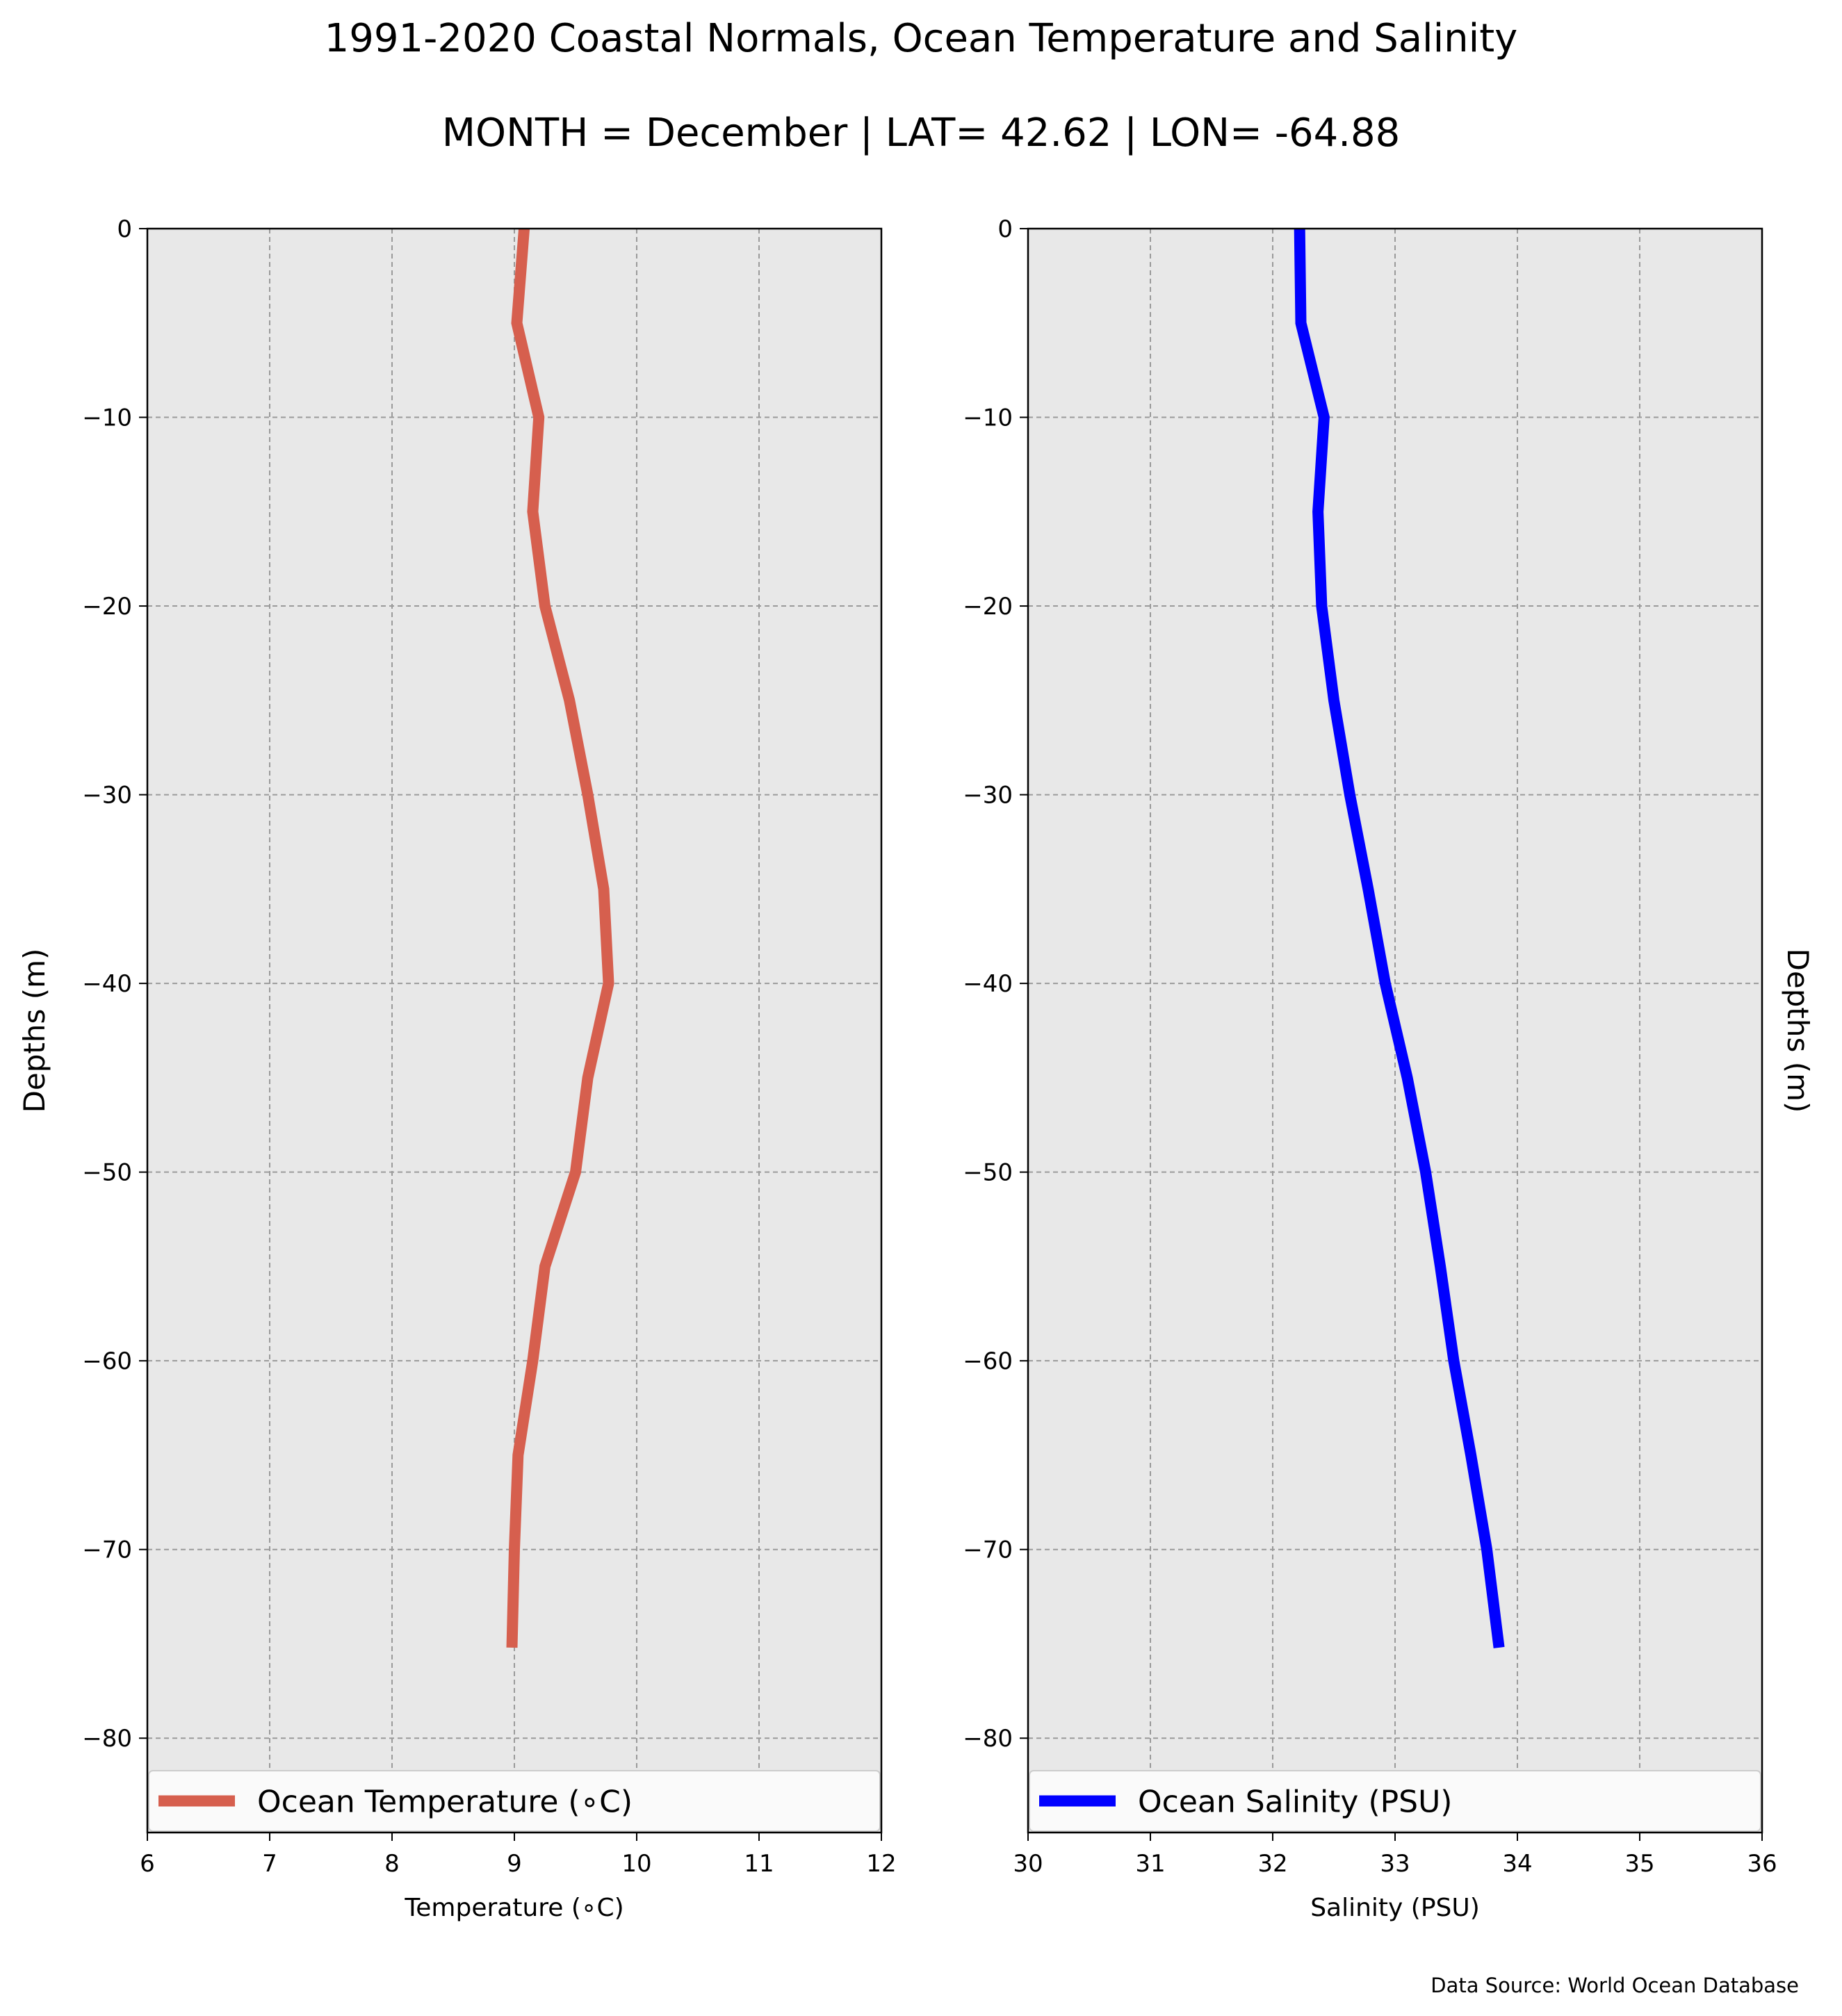 Image resolution: width=1842 pixels, height=2016 pixels. Describe the element at coordinates (636, 1864) in the screenshot. I see `temperature-x-tick-label: 10` at that location.